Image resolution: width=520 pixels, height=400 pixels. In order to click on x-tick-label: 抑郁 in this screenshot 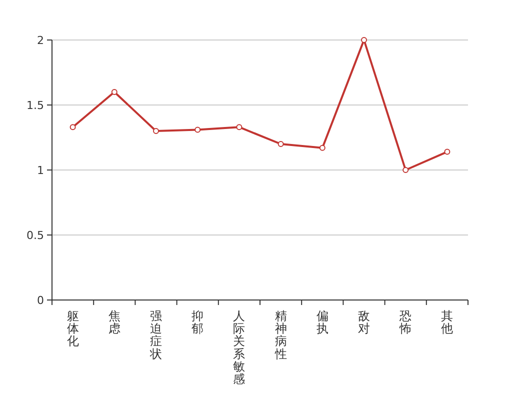, I will do `click(198, 322)`.